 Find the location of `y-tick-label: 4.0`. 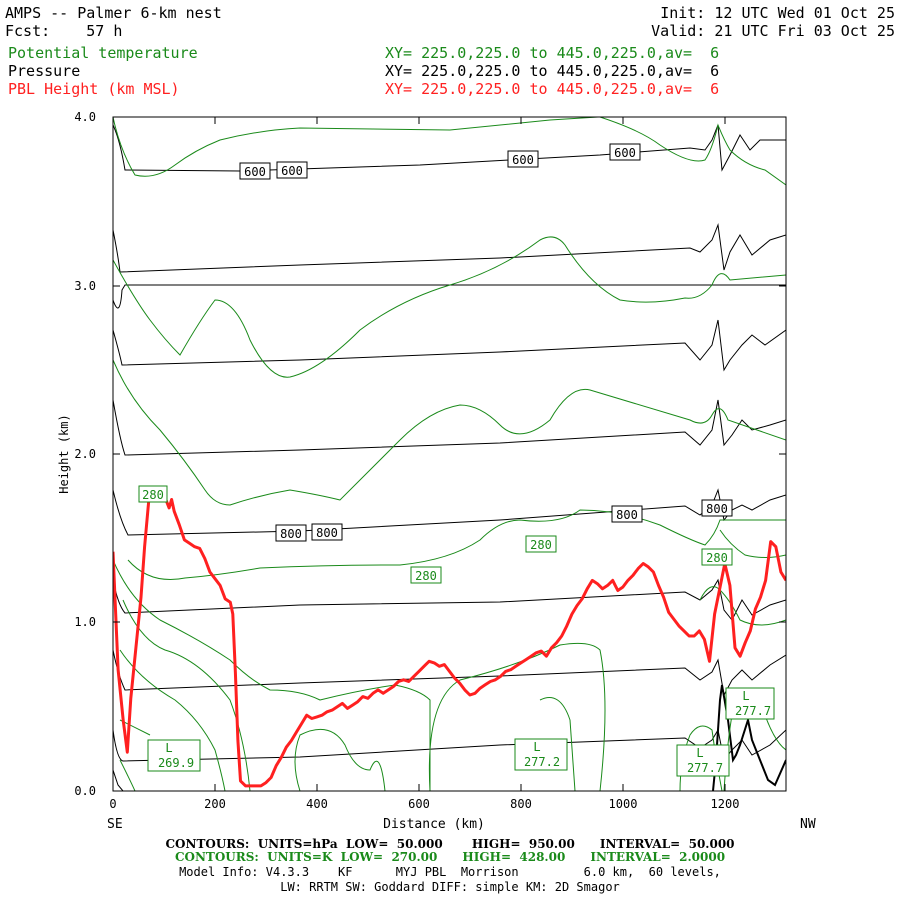

y-tick-label: 4.0 is located at coordinates (85, 117).